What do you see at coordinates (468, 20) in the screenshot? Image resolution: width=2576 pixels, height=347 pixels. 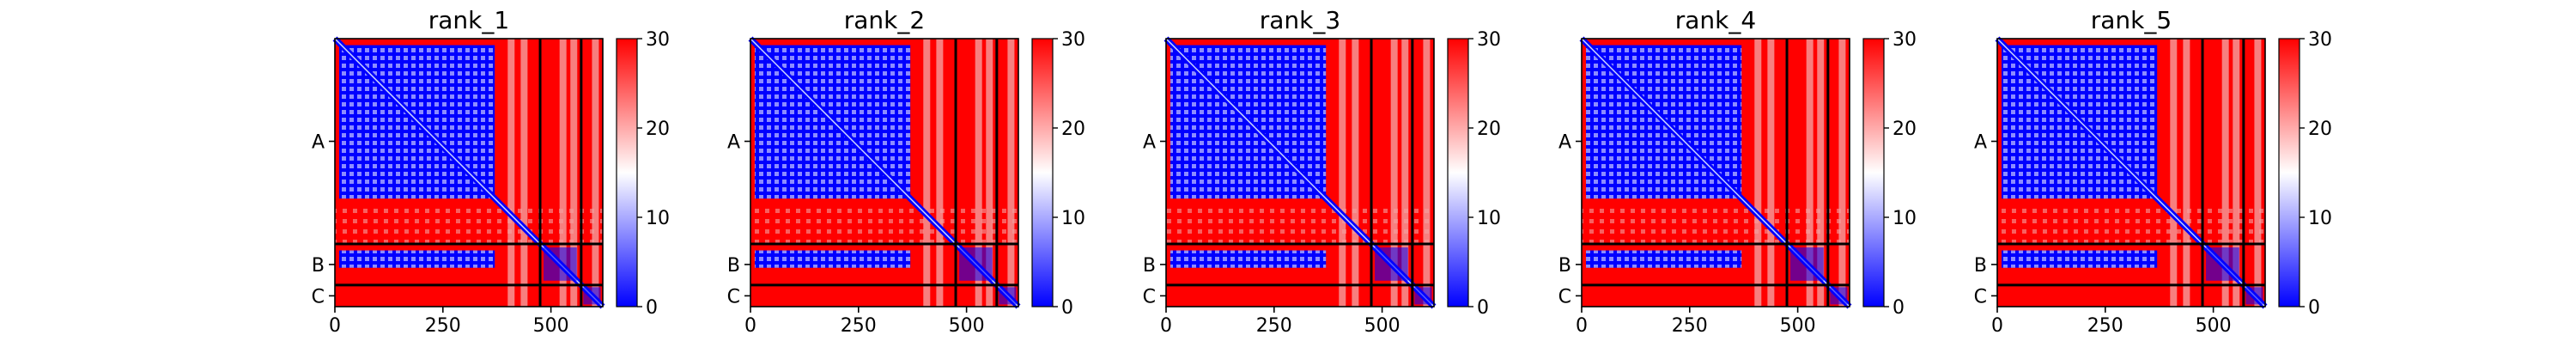 I see `chart-title: rank_1` at bounding box center [468, 20].